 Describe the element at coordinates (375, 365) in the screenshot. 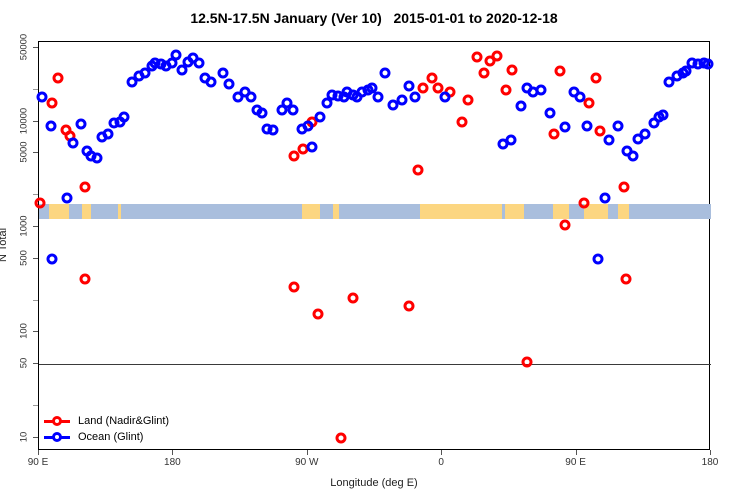

I see `reference-line-n50` at that location.